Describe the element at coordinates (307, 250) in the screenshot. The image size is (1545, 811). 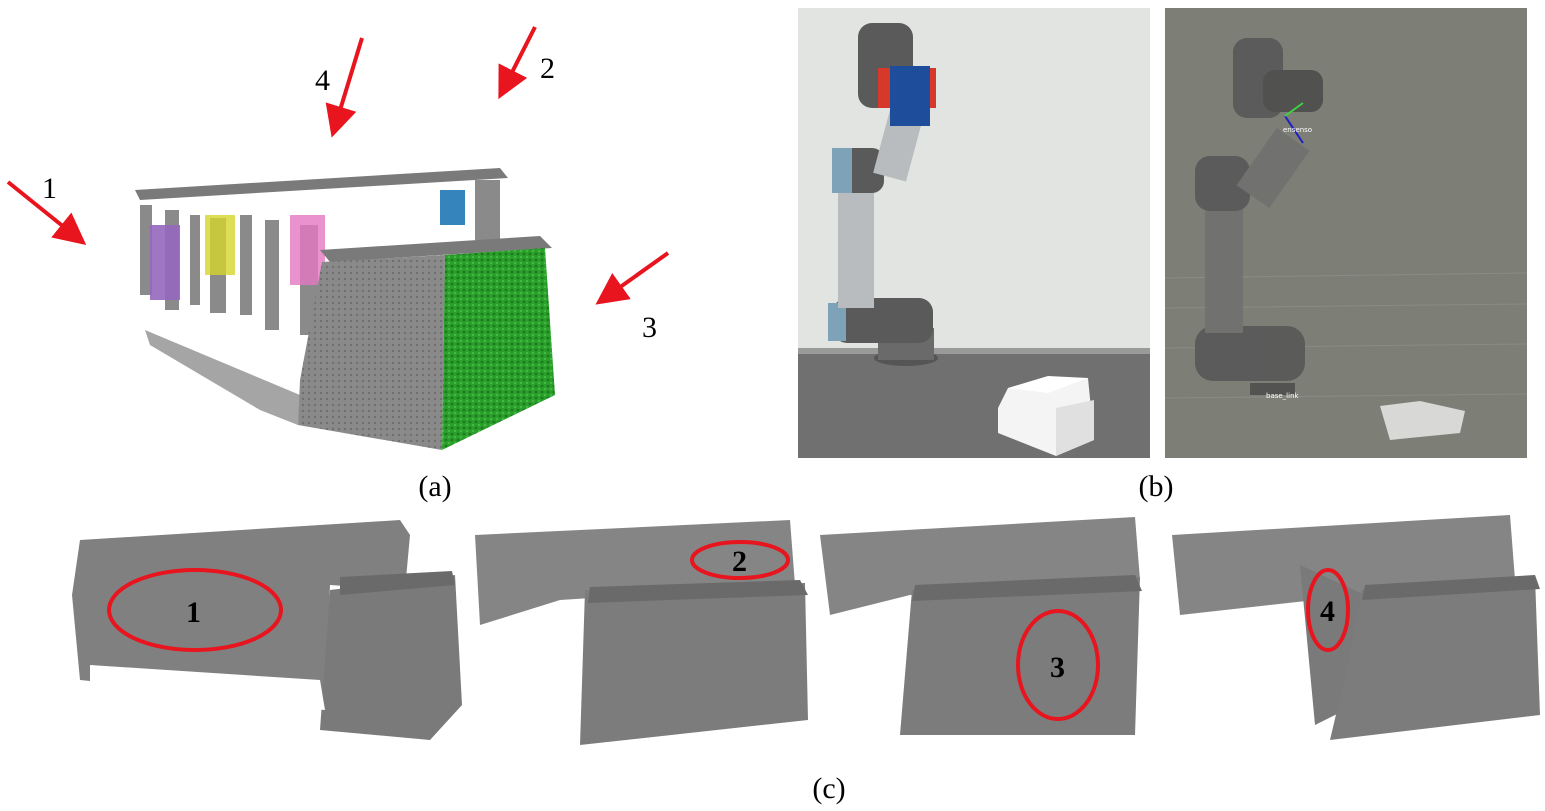
I see `segment-pink` at that location.